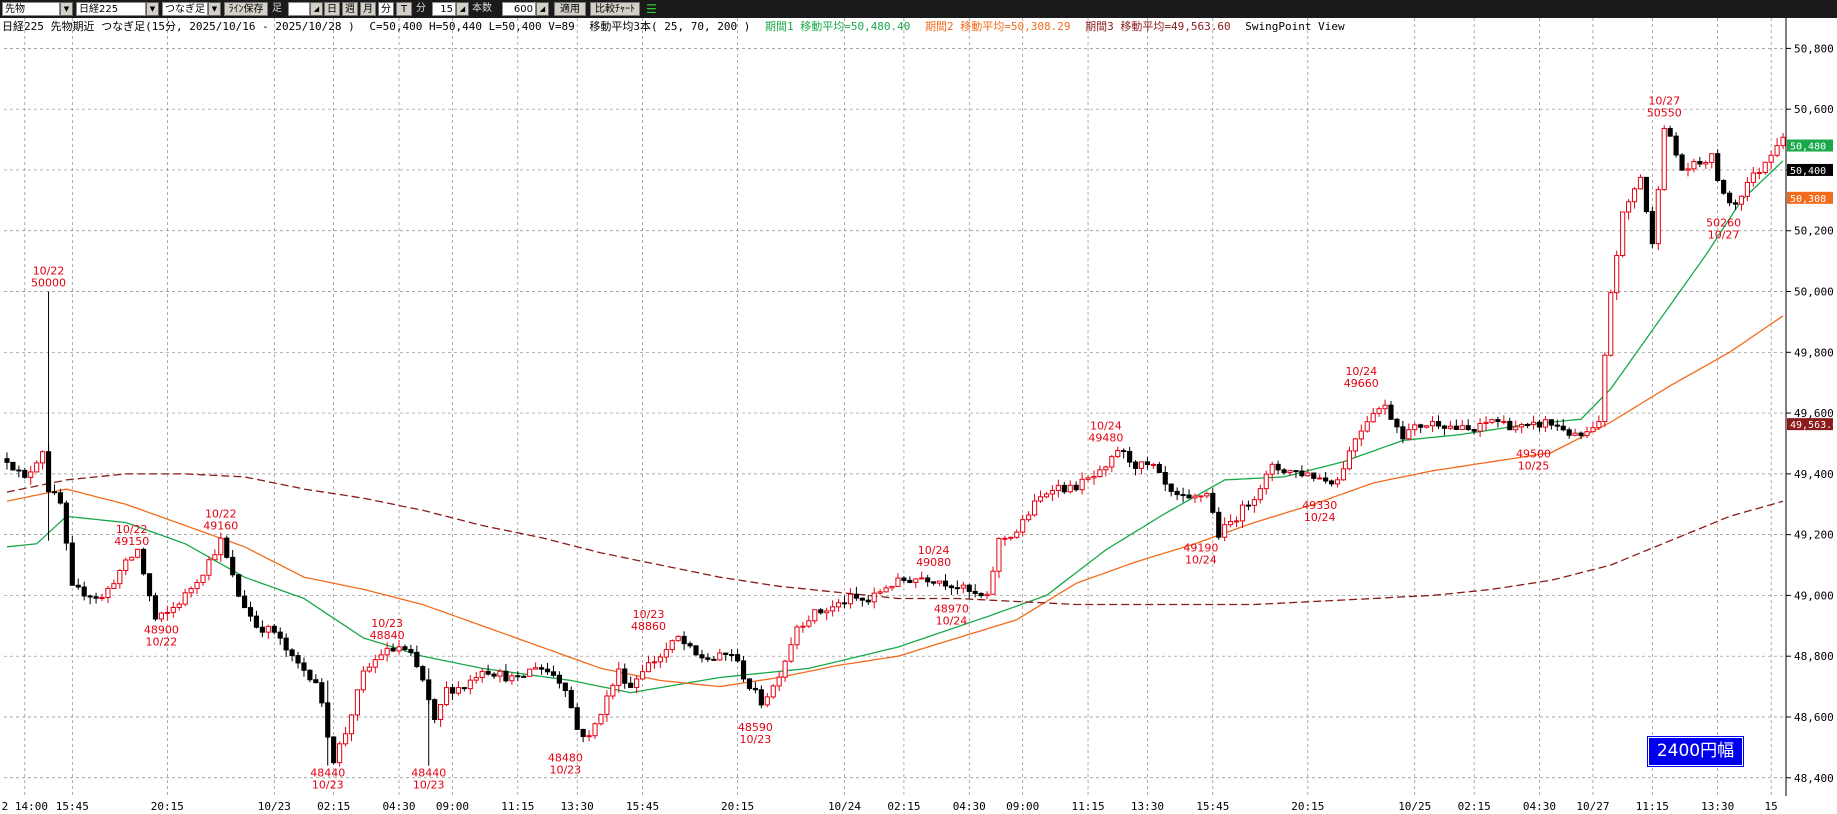  Describe the element at coordinates (404, 9) in the screenshot. I see `tick-button: T` at that location.